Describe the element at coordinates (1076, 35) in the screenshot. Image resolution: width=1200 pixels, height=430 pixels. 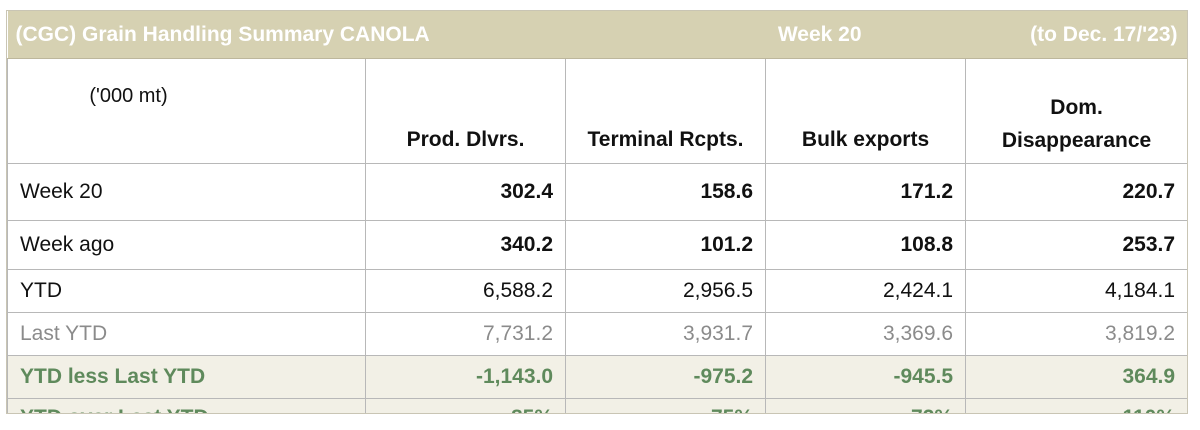
I see `date-range-label: (to Dec. 17/'23)` at that location.